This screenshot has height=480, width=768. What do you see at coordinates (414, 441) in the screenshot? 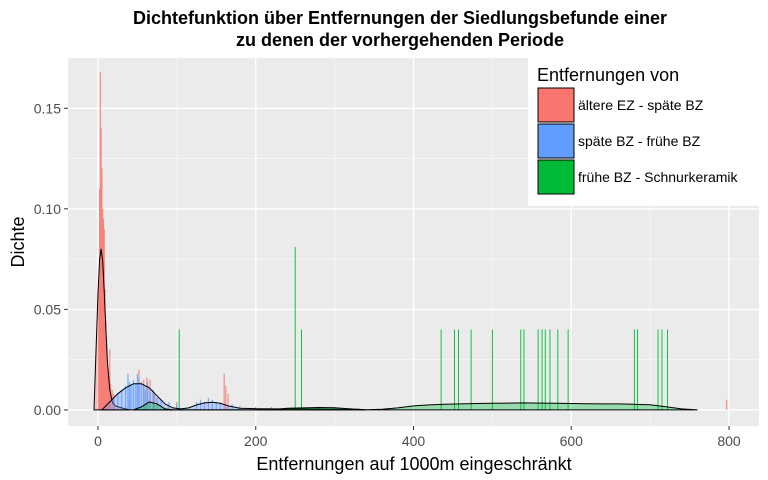
I see `x-tick-label: 400` at bounding box center [414, 441].